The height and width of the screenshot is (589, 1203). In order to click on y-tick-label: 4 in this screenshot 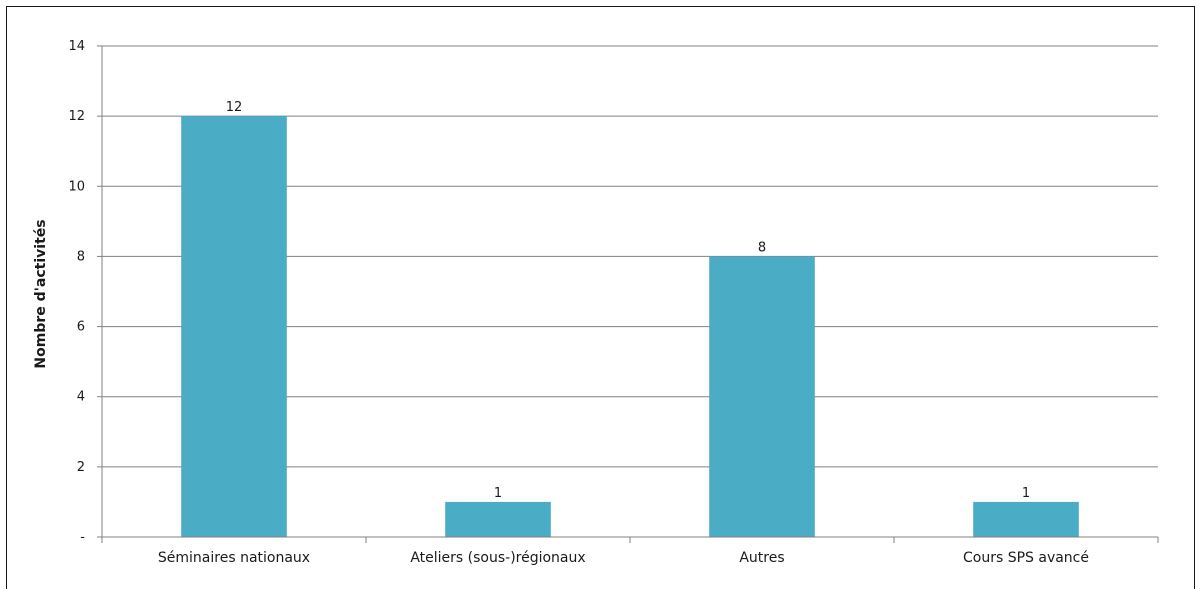, I will do `click(81, 397)`.